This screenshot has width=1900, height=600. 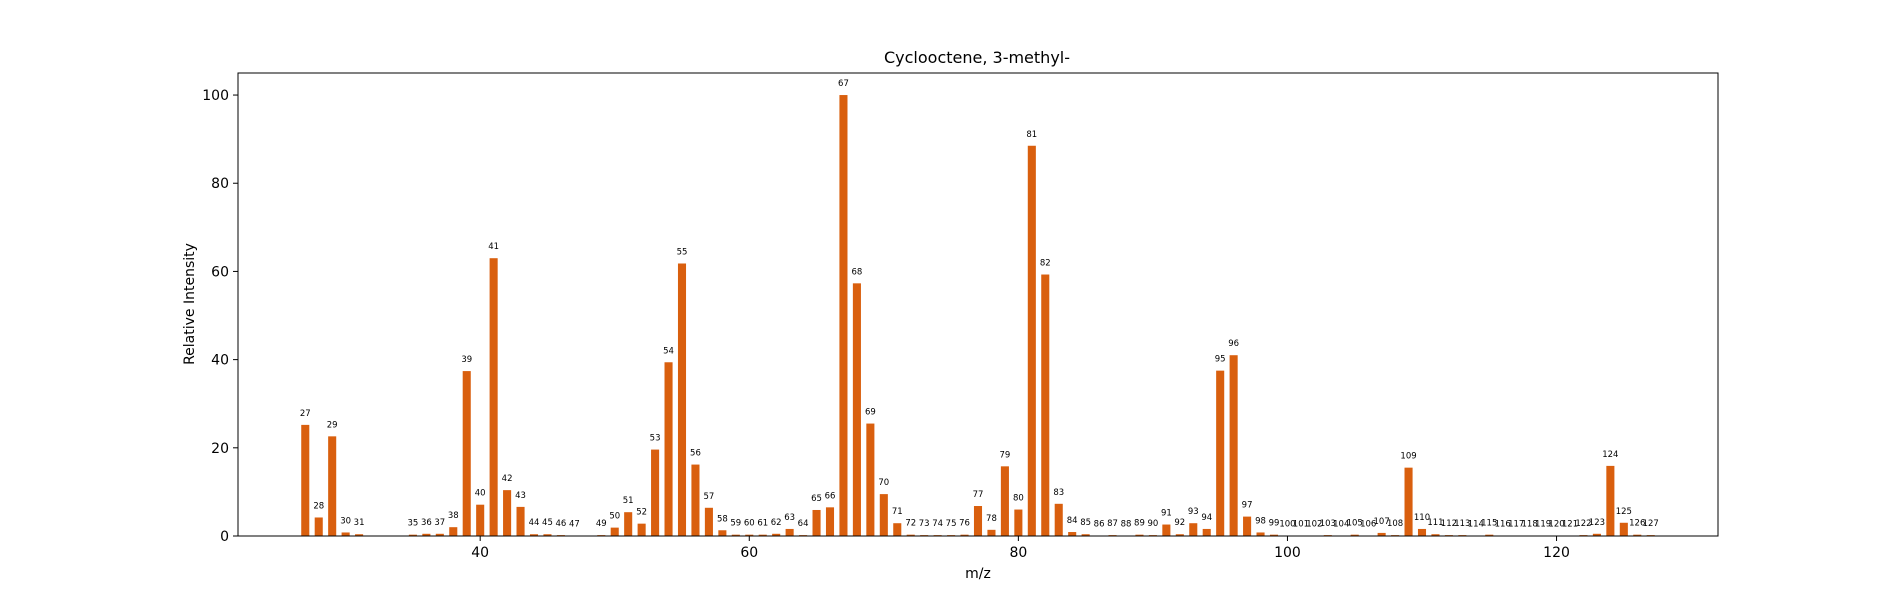 What do you see at coordinates (1085, 523) in the screenshot?
I see `bar-label: 85` at bounding box center [1085, 523].